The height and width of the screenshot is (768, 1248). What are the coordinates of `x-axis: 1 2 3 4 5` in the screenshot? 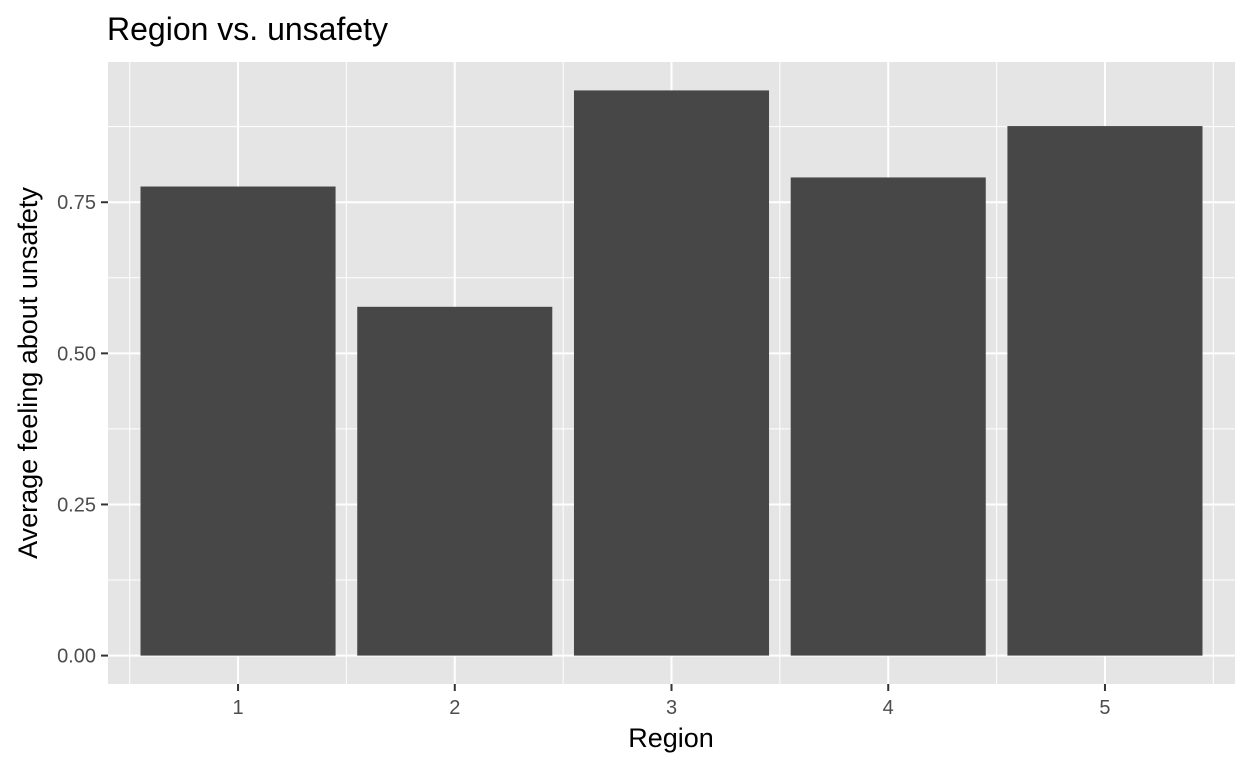 It's located at (671, 701).